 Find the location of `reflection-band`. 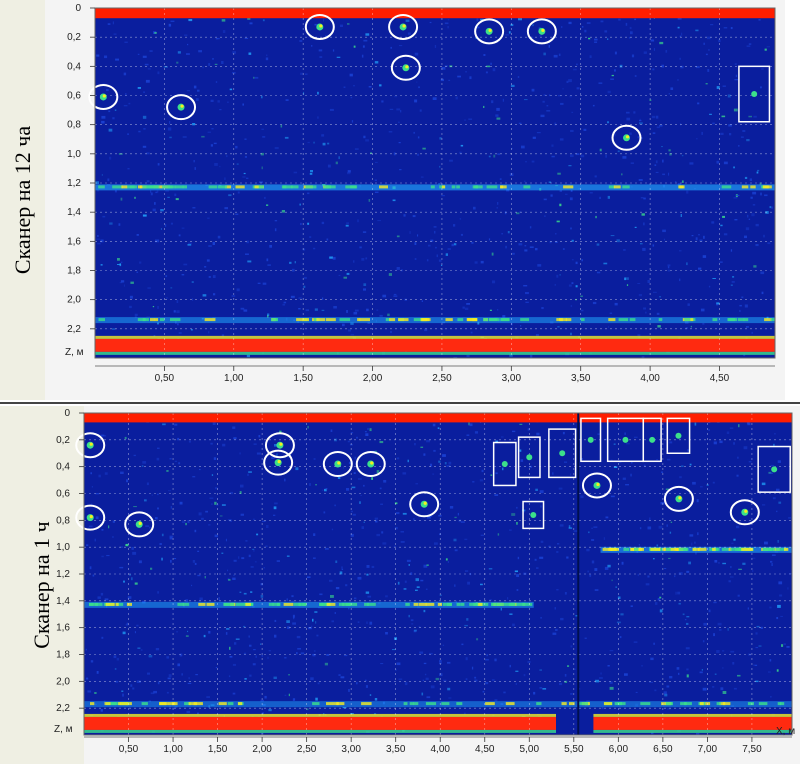

reflection-band is located at coordinates (438, 704).